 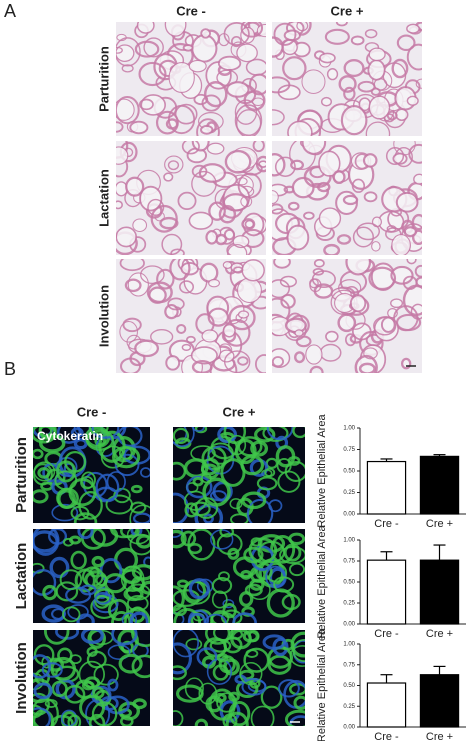 What do you see at coordinates (322, 471) in the screenshot?
I see `y-axis-label: Relative Epithelial Area` at bounding box center [322, 471].